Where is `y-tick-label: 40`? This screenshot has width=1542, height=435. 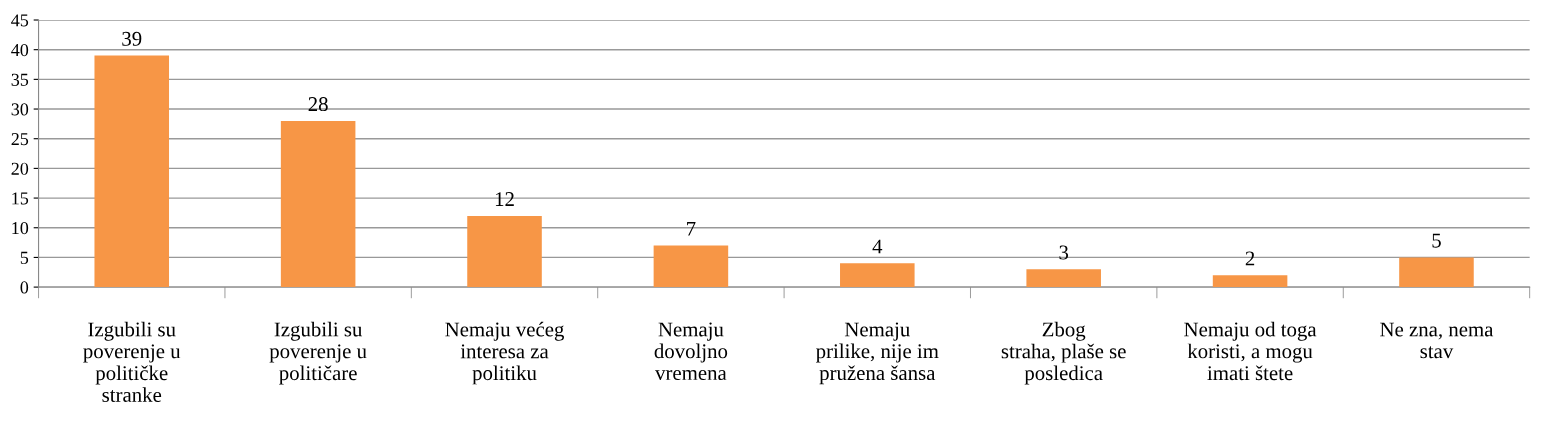 y-tick-label: 40 is located at coordinates (20, 50).